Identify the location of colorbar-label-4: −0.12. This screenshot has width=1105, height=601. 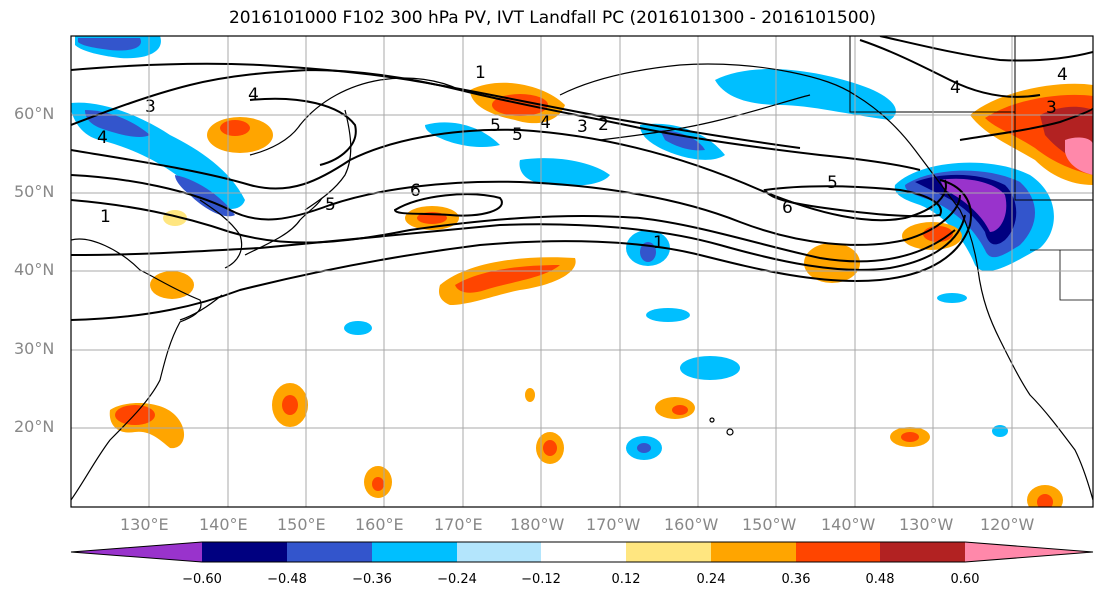
(541, 579).